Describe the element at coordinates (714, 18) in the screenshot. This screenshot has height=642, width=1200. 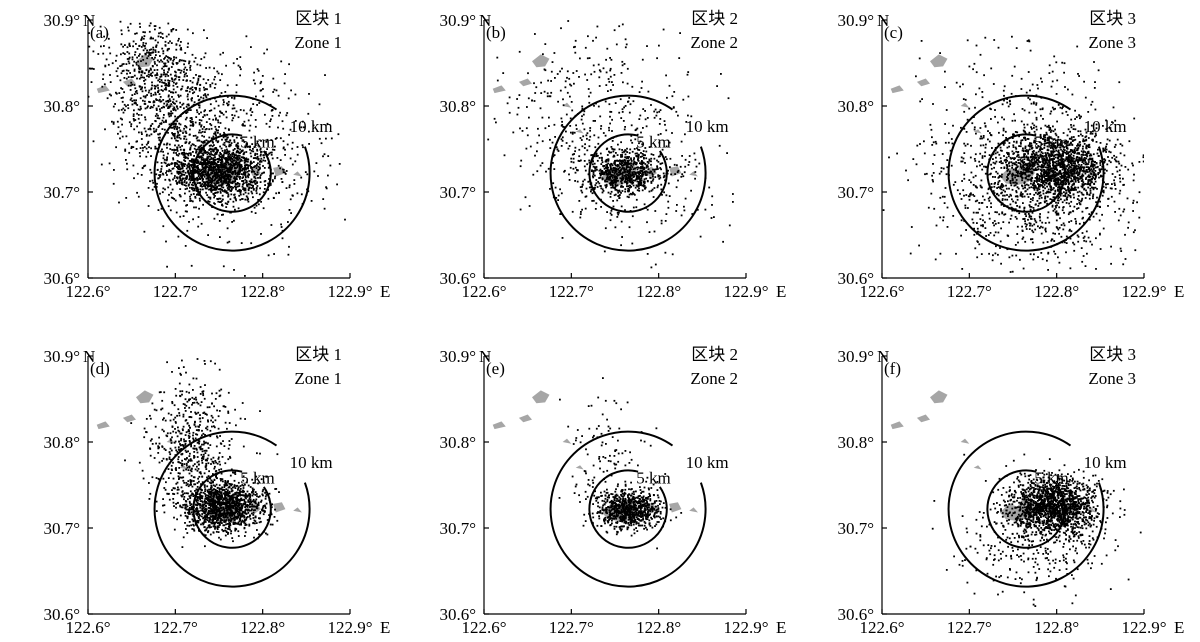
I see `zone-label-cn: 区块 2` at that location.